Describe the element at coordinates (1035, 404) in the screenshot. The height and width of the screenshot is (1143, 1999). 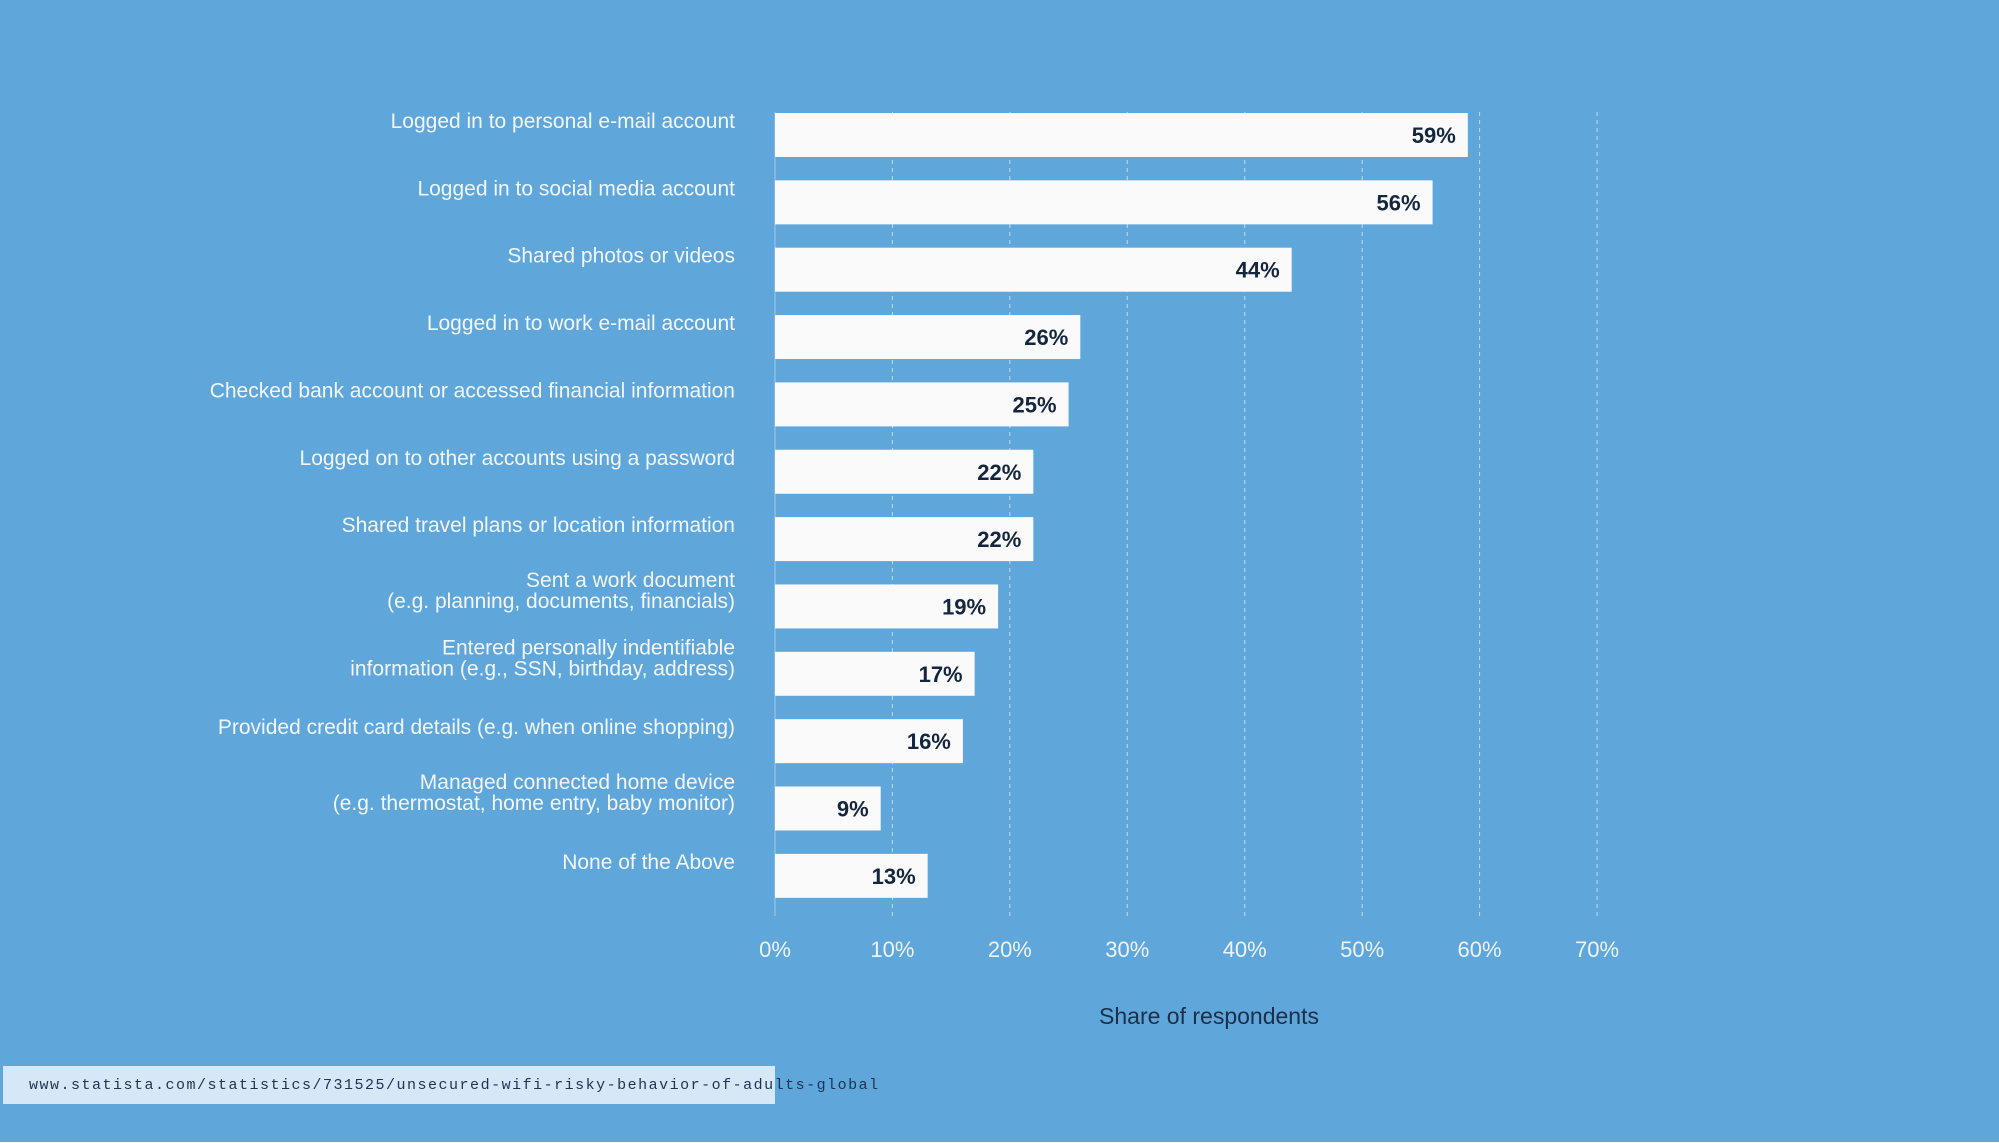
I see `value-label: 25%` at that location.